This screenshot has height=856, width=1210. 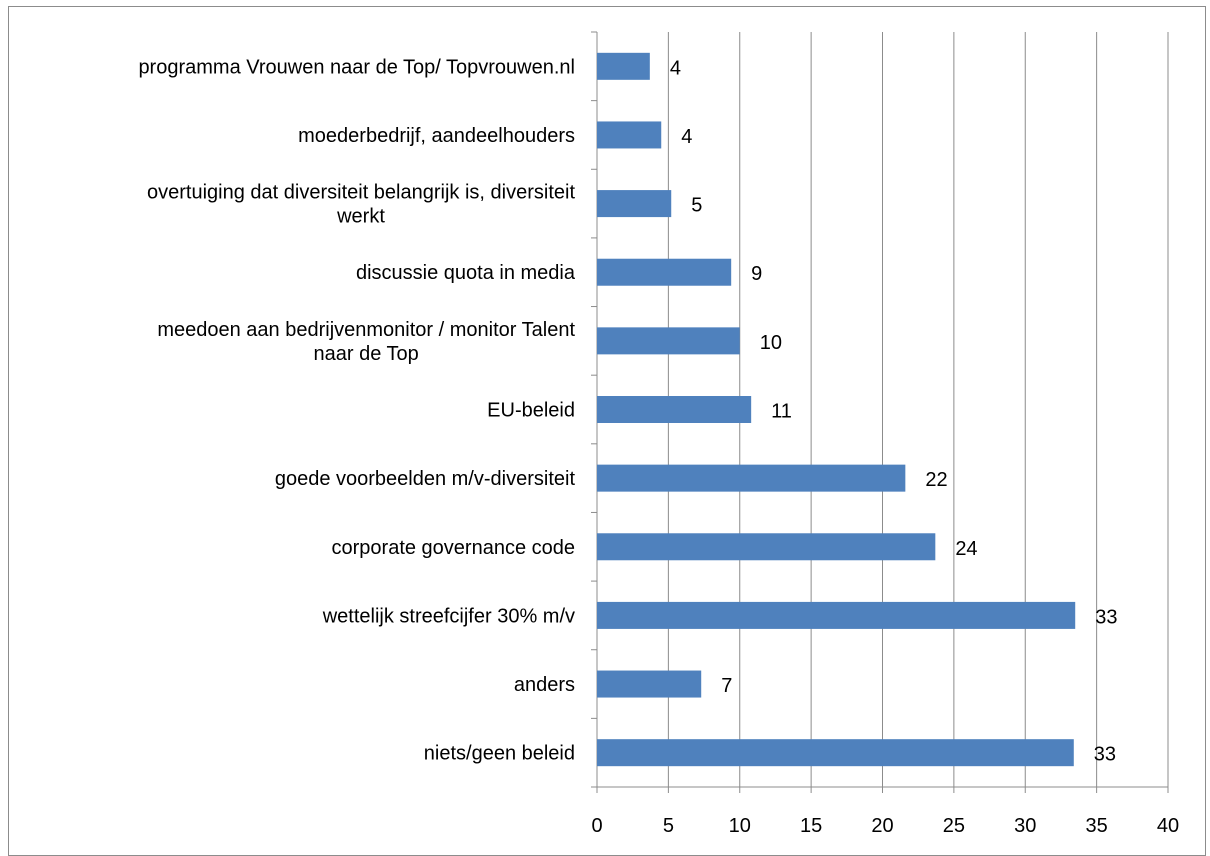 I want to click on category-label: moederbedrijf, aandeelhouders, so click(x=436, y=136).